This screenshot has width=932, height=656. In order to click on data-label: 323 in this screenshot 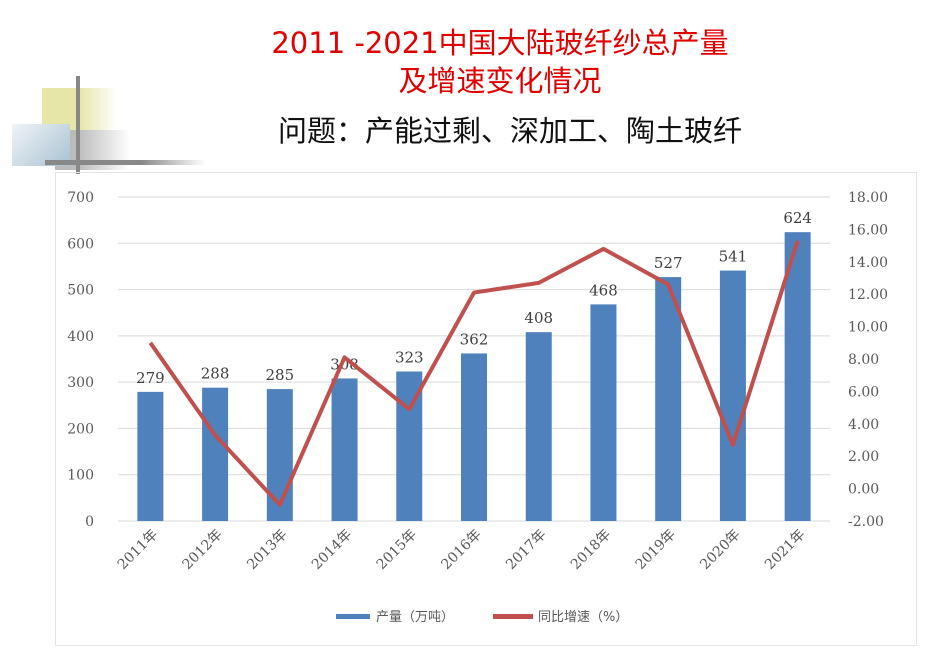, I will do `click(409, 357)`.